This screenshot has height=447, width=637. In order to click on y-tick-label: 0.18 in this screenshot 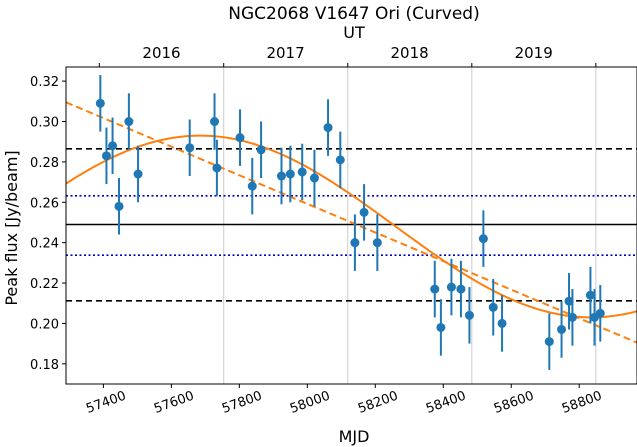, I will do `click(44, 365)`.